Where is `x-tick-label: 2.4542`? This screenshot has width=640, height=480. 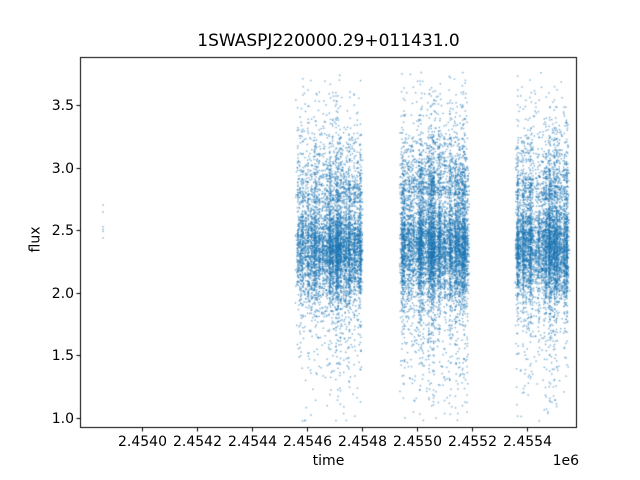 x-tick-label: 2.4542 is located at coordinates (197, 442).